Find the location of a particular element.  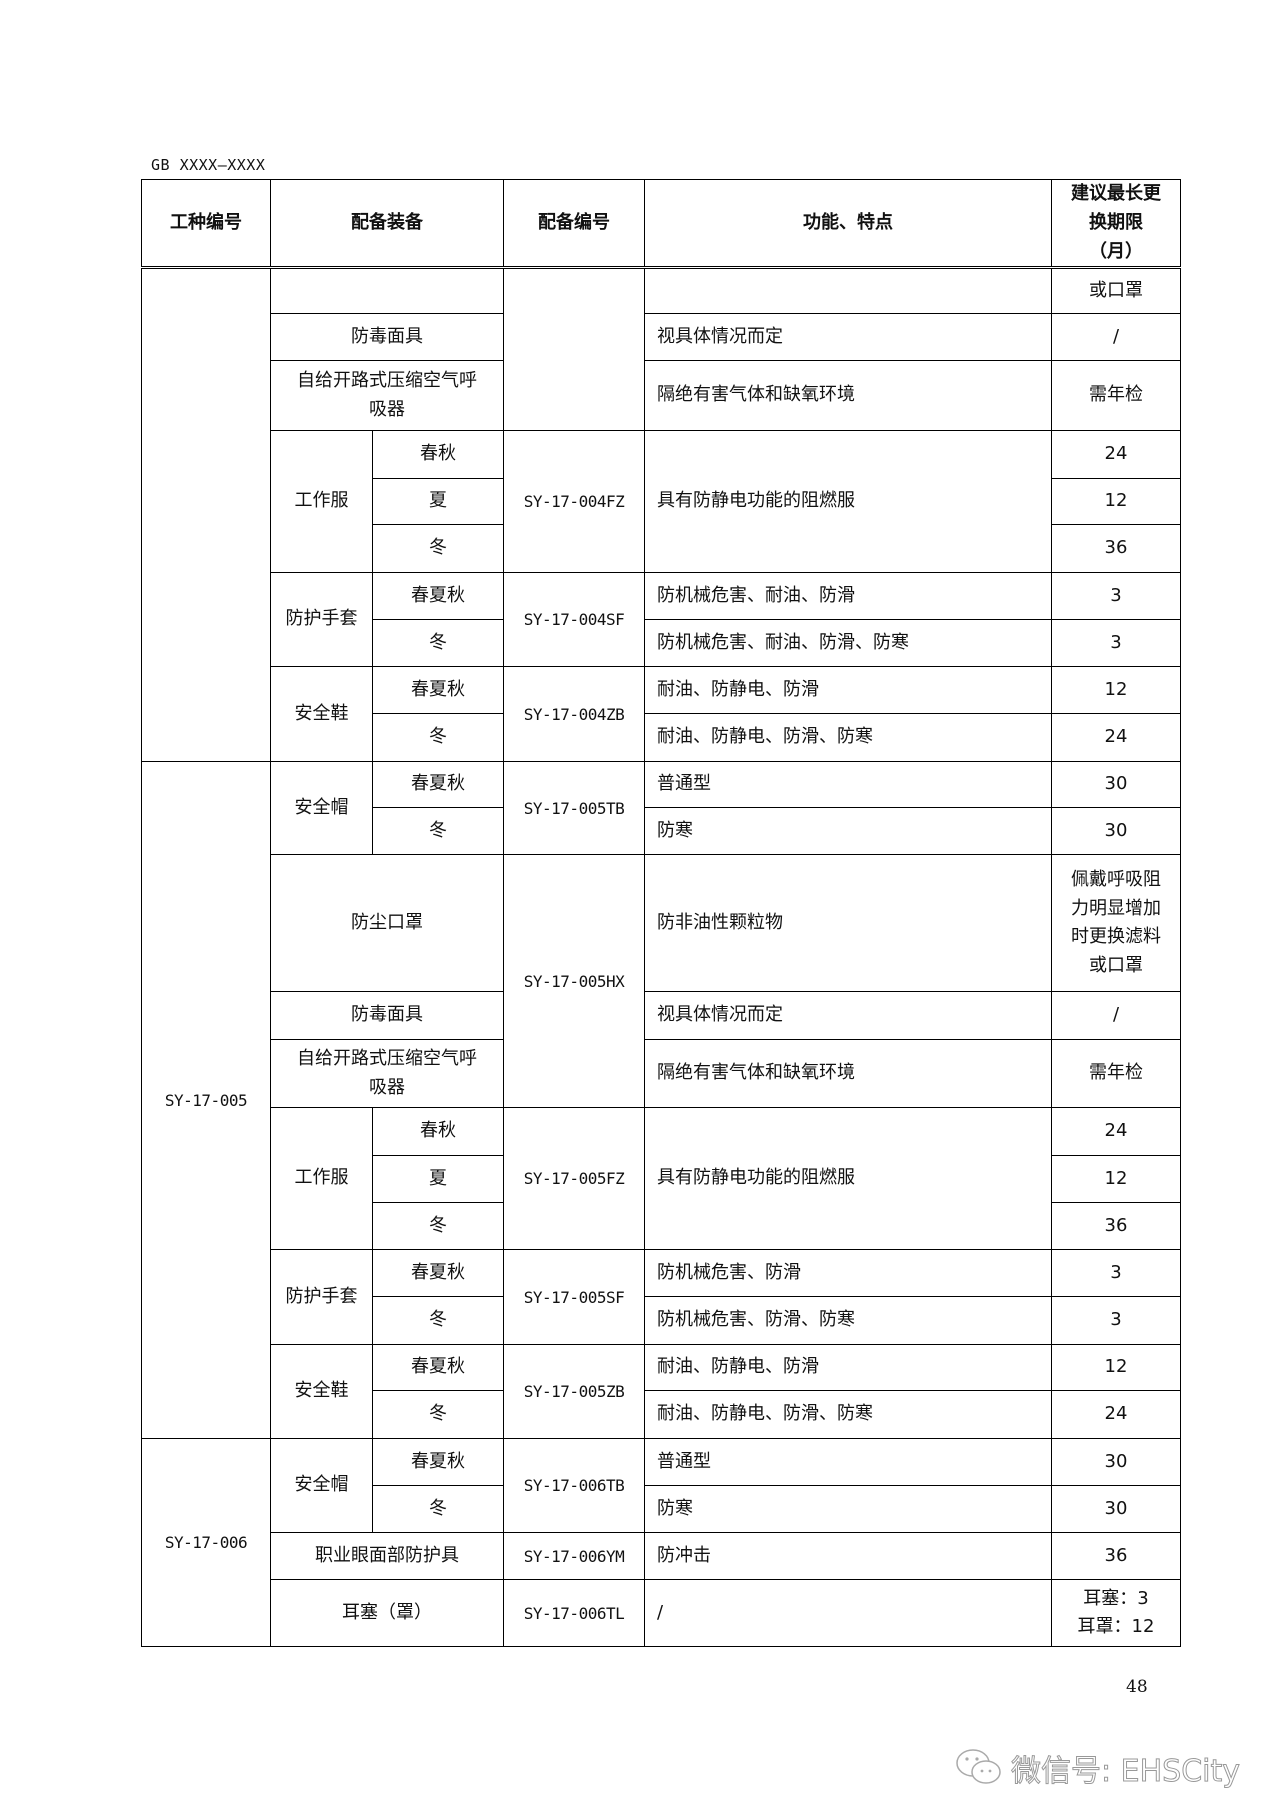

equipment-code-cell: SY-17-005TB is located at coordinates (574, 808).